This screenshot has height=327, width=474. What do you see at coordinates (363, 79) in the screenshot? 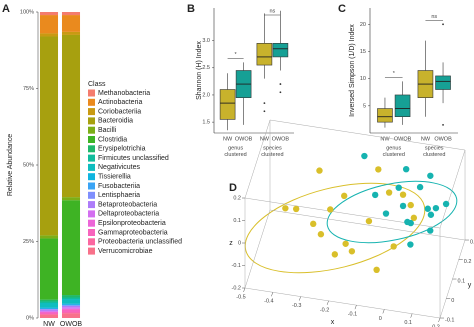
I see `y-tick-label: 10` at bounding box center [363, 79].